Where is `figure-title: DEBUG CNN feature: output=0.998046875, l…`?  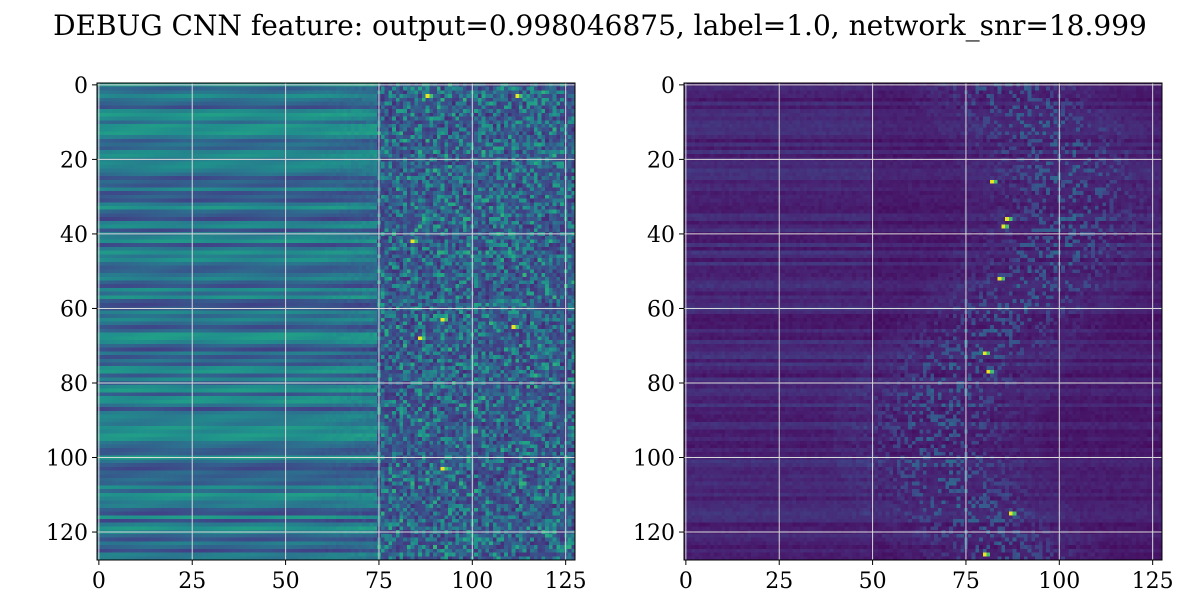
figure-title: DEBUG CNN feature: output=0.998046875, l… is located at coordinates (600, 25).